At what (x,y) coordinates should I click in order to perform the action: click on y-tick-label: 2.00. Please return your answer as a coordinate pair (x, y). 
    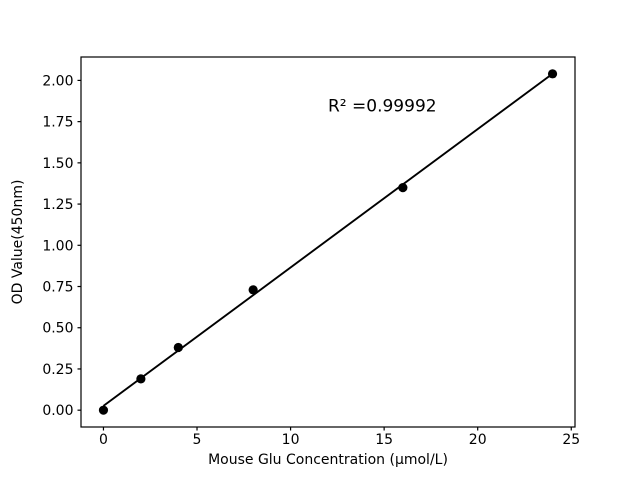
    Looking at the image, I should click on (57, 81).